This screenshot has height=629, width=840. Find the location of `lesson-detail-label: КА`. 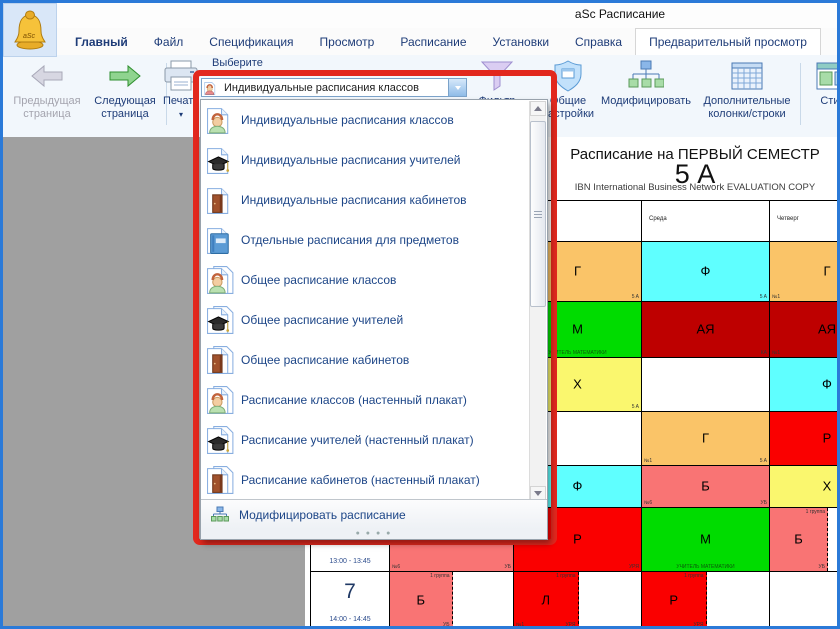

lesson-detail-label: КА is located at coordinates (763, 353).